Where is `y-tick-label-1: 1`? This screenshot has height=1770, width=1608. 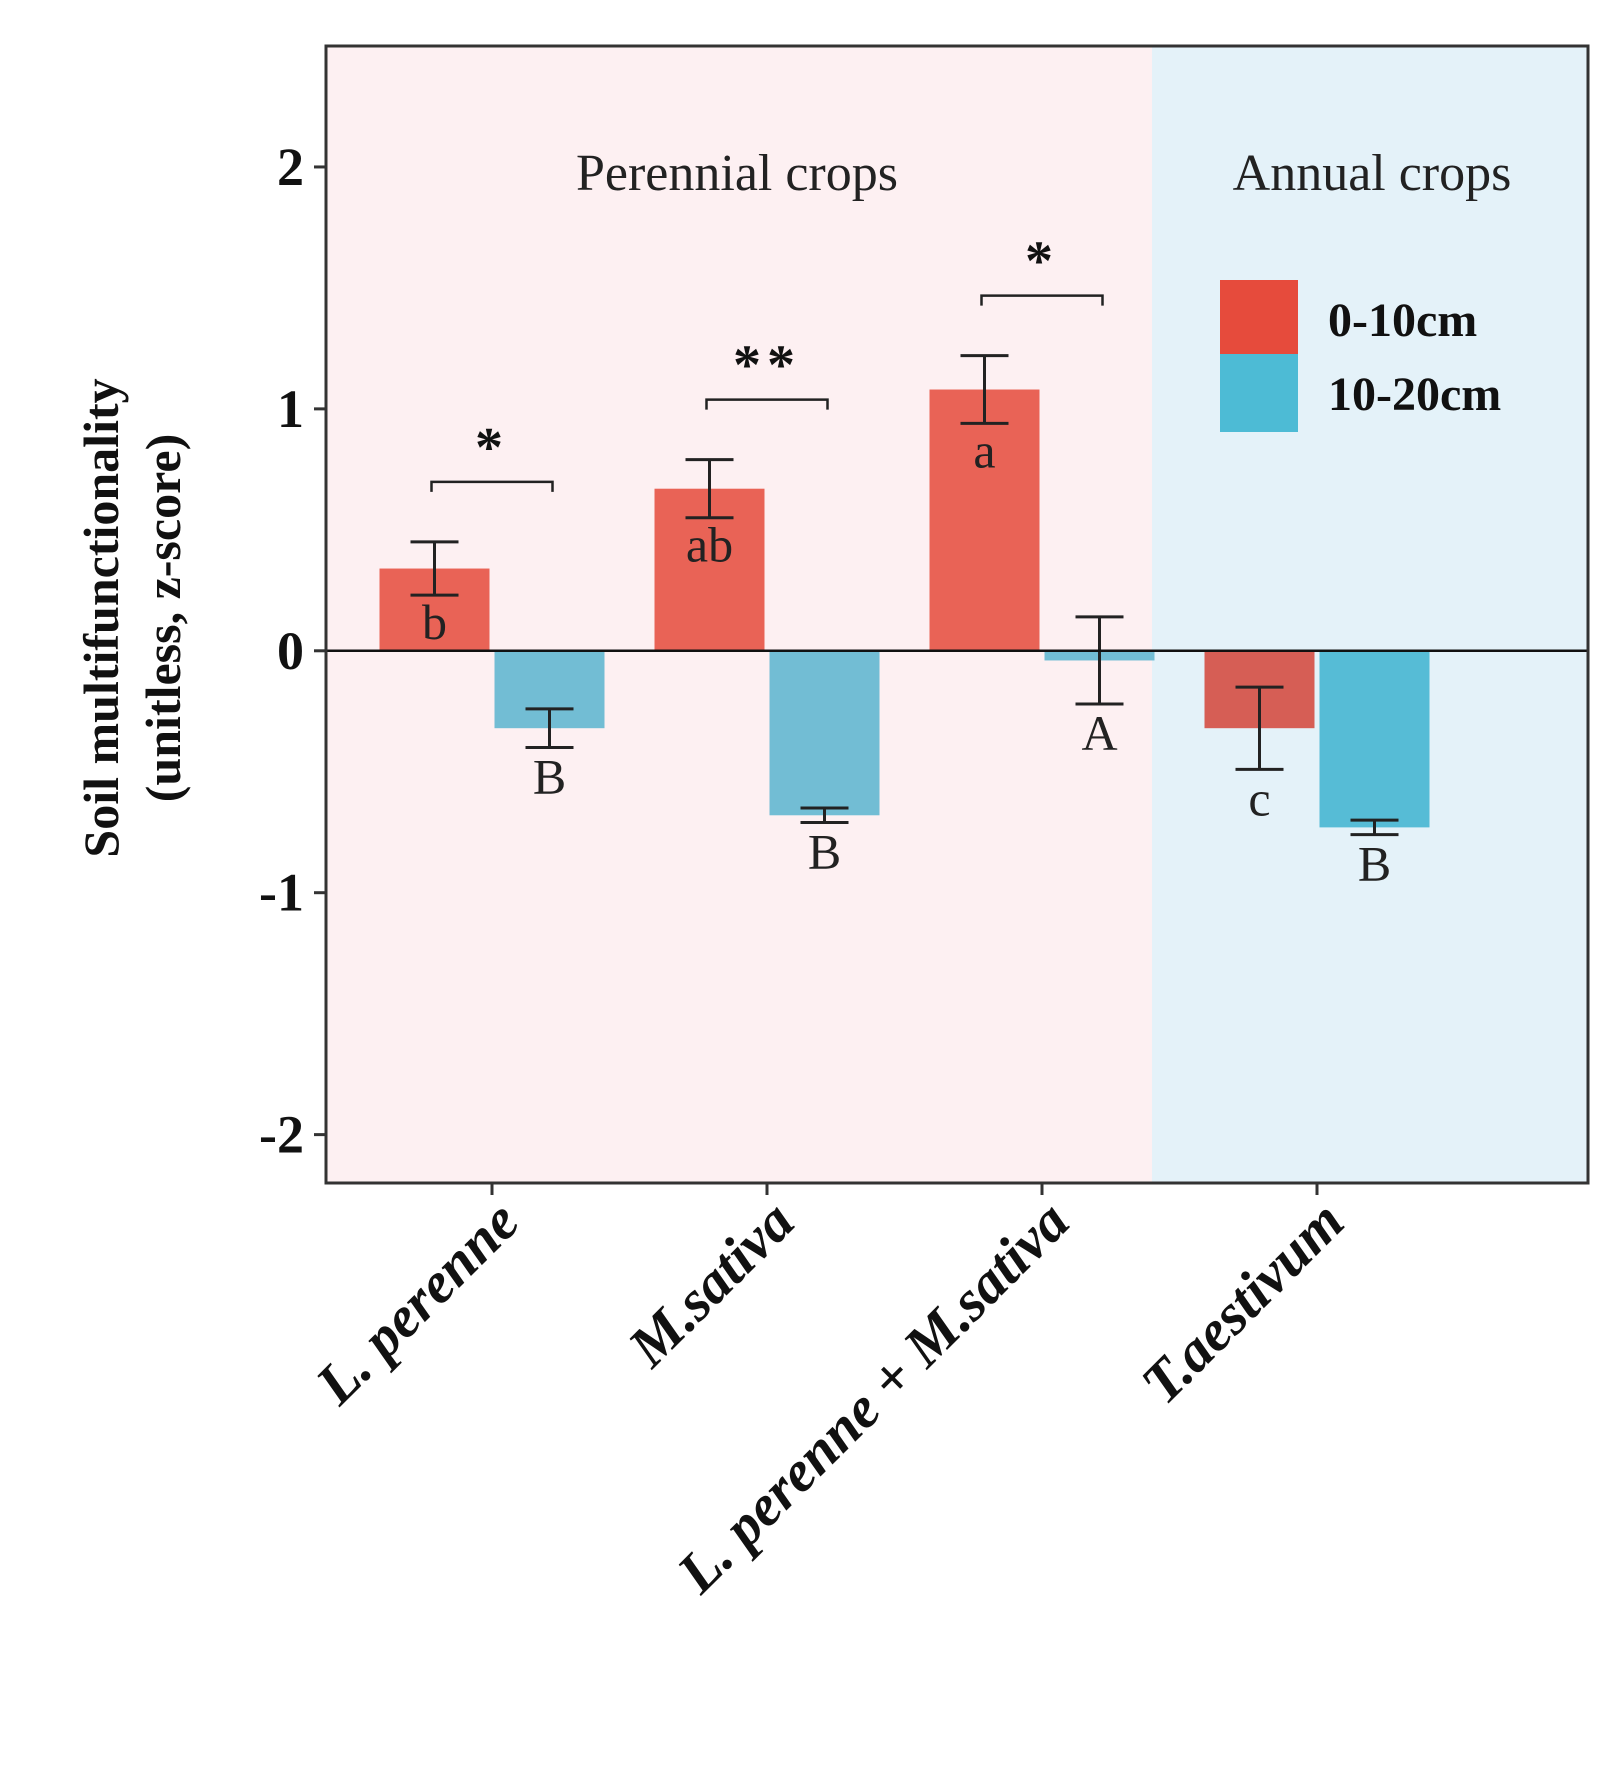 y-tick-label-1: 1 is located at coordinates (290, 409).